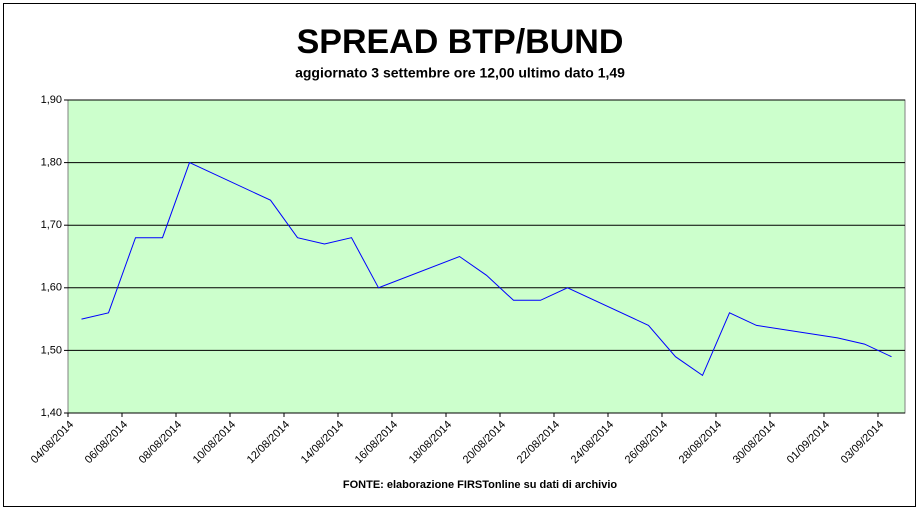 This screenshot has height=515, width=920. I want to click on chart-title: SPREAD BTP/BUND, so click(460, 42).